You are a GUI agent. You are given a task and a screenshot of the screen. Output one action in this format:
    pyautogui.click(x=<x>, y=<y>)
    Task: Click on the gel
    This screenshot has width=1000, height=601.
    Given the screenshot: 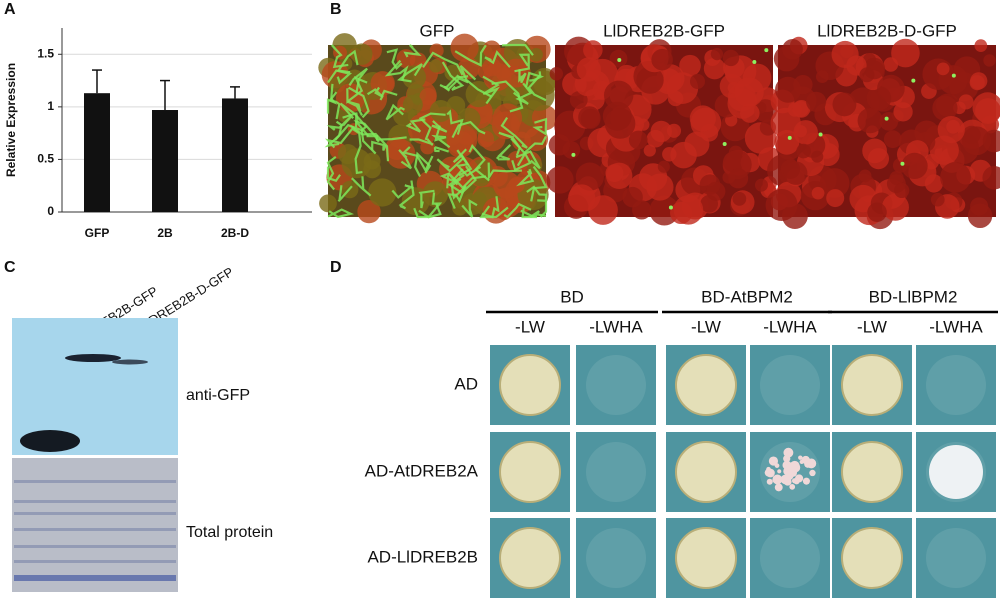 What is the action you would take?
    pyautogui.click(x=95, y=525)
    